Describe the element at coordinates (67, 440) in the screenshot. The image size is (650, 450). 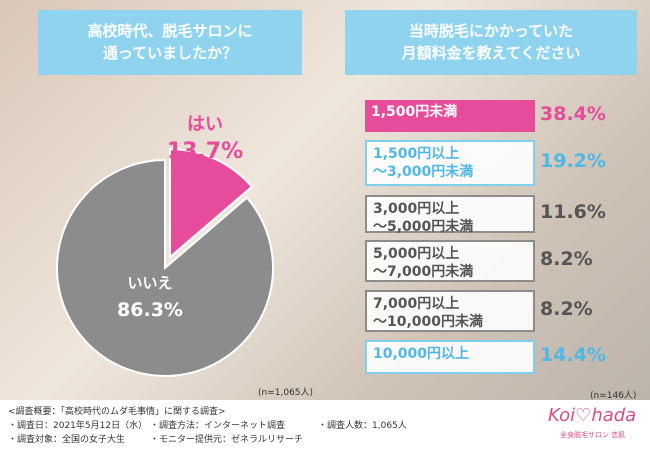
I see `survey-item: ・調査対象：全国の女子大生` at that location.